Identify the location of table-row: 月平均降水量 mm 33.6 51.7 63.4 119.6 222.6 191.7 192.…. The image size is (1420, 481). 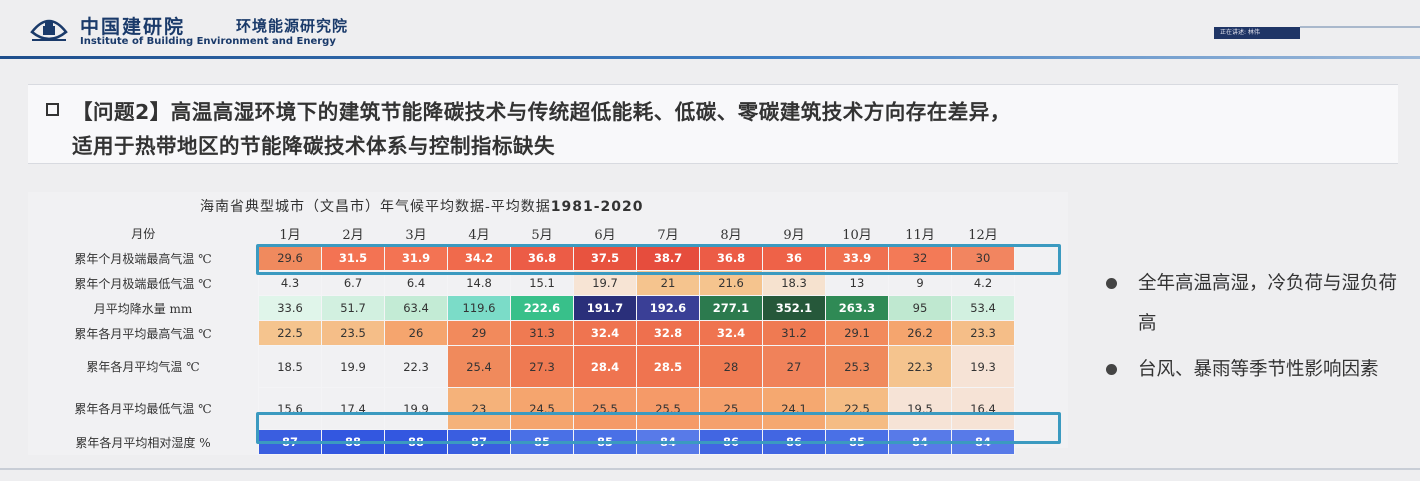
(521, 308).